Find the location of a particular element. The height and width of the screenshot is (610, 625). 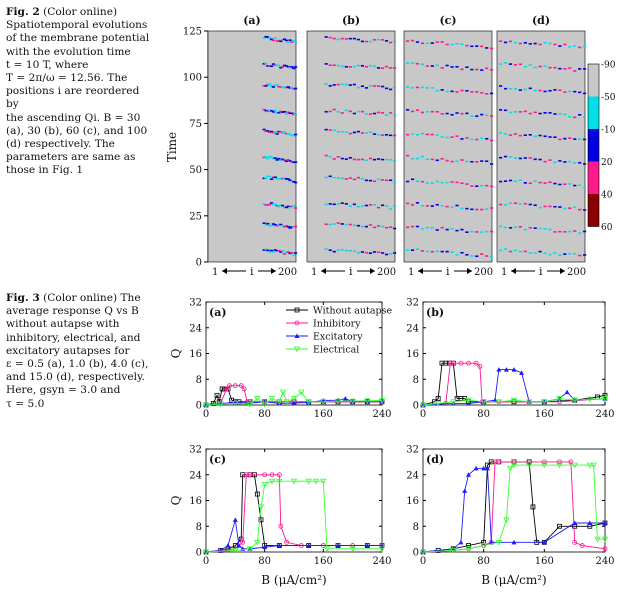

fig2-x-arrowhead-left is located at coordinates (420, 271).